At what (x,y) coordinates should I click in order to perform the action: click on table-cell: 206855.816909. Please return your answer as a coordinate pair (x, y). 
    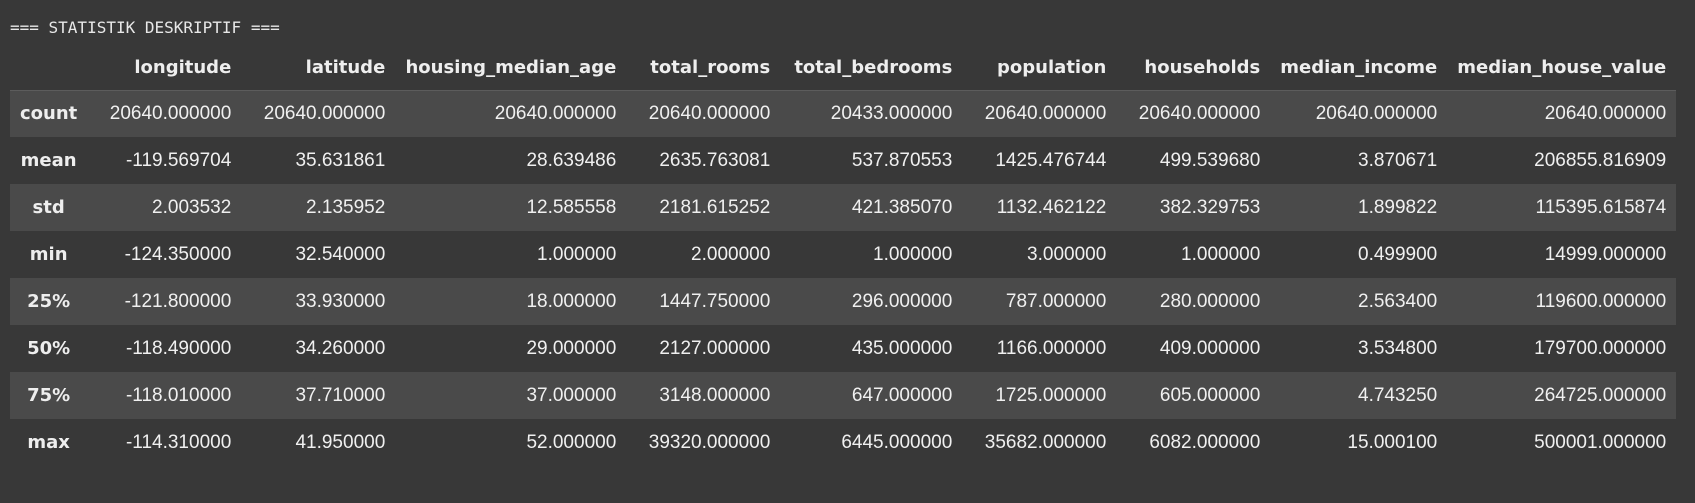
    Looking at the image, I should click on (1600, 160).